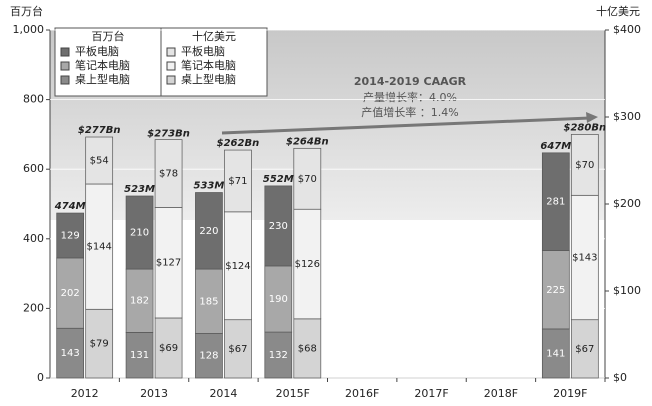 The width and height of the screenshot is (652, 406). I want to click on data-label: $78, so click(168, 174).